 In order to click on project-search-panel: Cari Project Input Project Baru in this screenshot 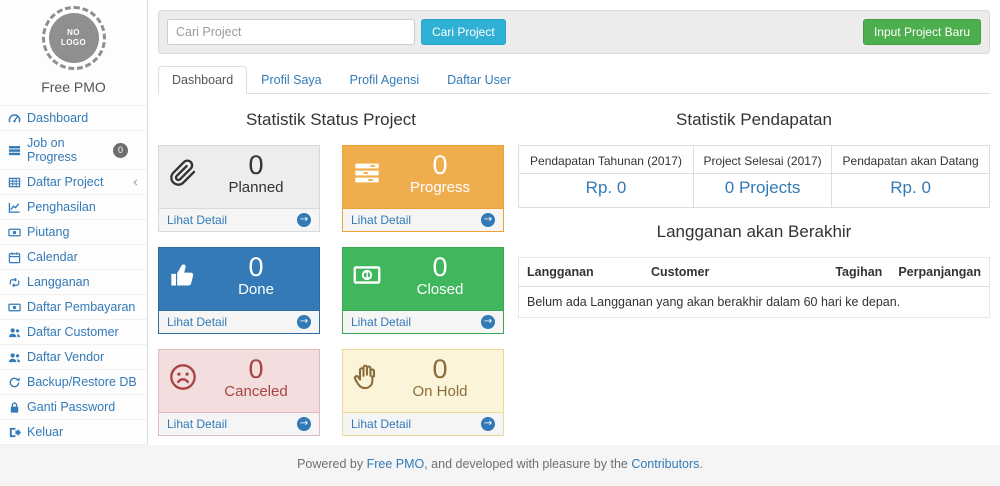, I will do `click(574, 32)`.